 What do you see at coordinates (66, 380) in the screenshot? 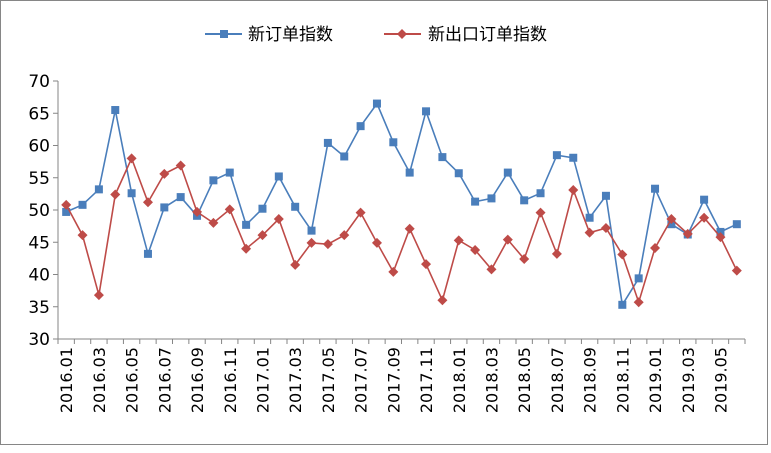
I see `x-tick-label: 2016.01` at bounding box center [66, 380].